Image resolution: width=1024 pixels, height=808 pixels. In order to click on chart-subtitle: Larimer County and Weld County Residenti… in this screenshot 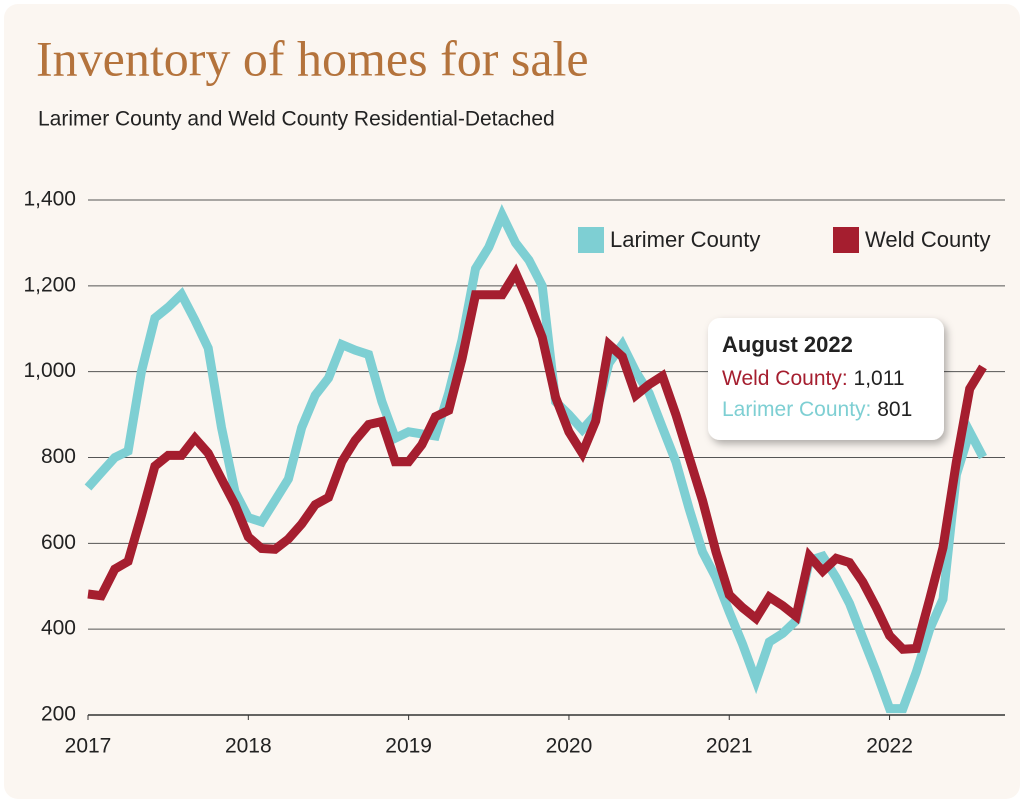, I will do `click(296, 119)`.